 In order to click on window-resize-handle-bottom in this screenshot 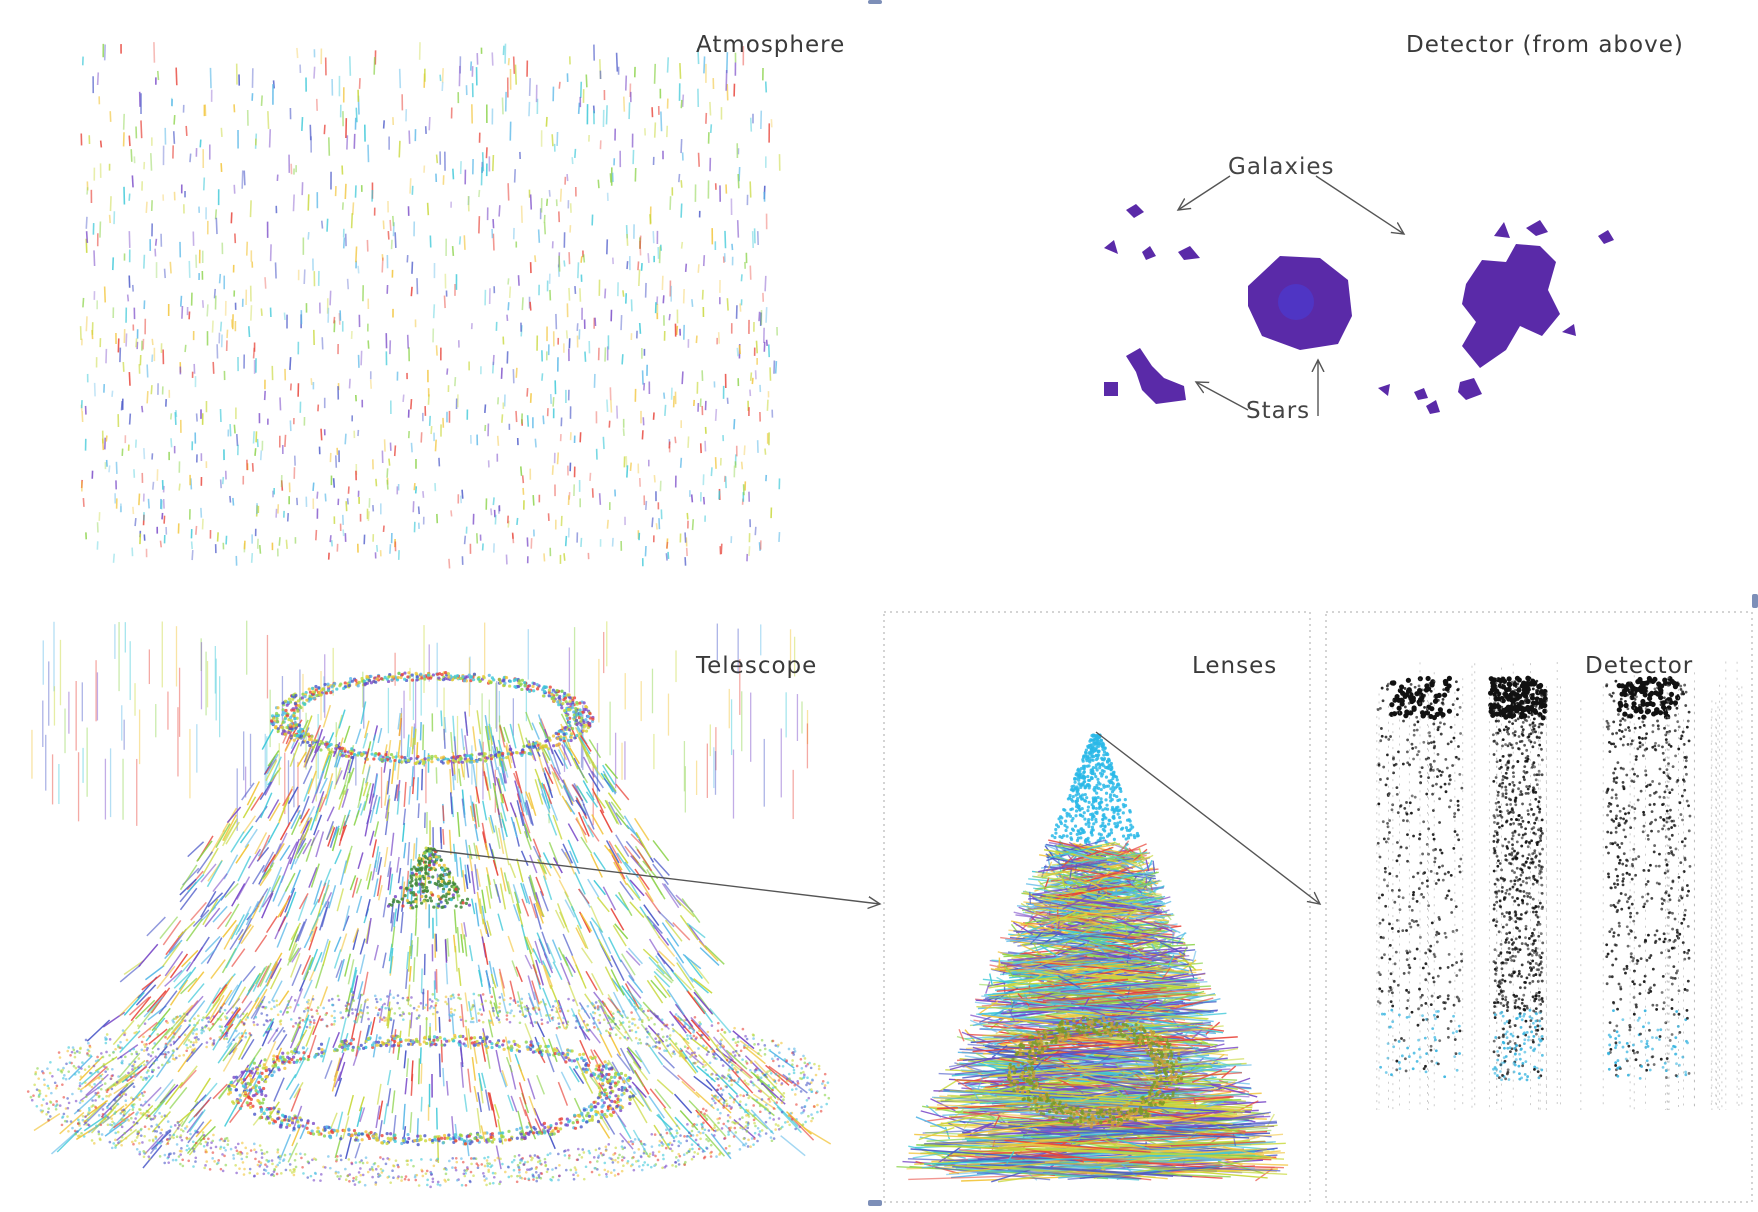, I will do `click(875, 1203)`.